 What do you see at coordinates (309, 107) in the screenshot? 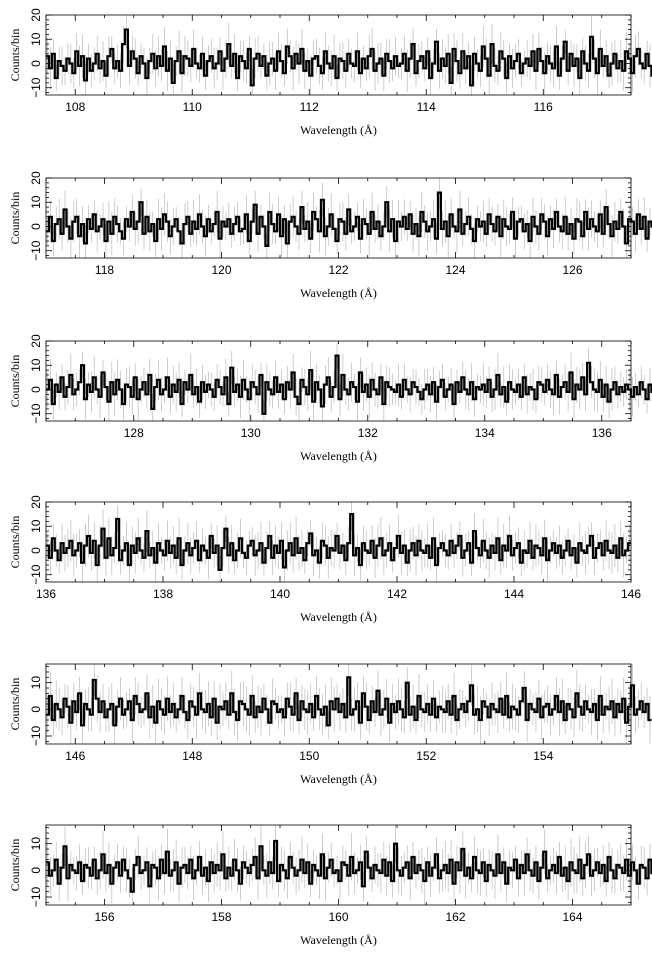
I see `x-tick-label: 112` at bounding box center [309, 107].